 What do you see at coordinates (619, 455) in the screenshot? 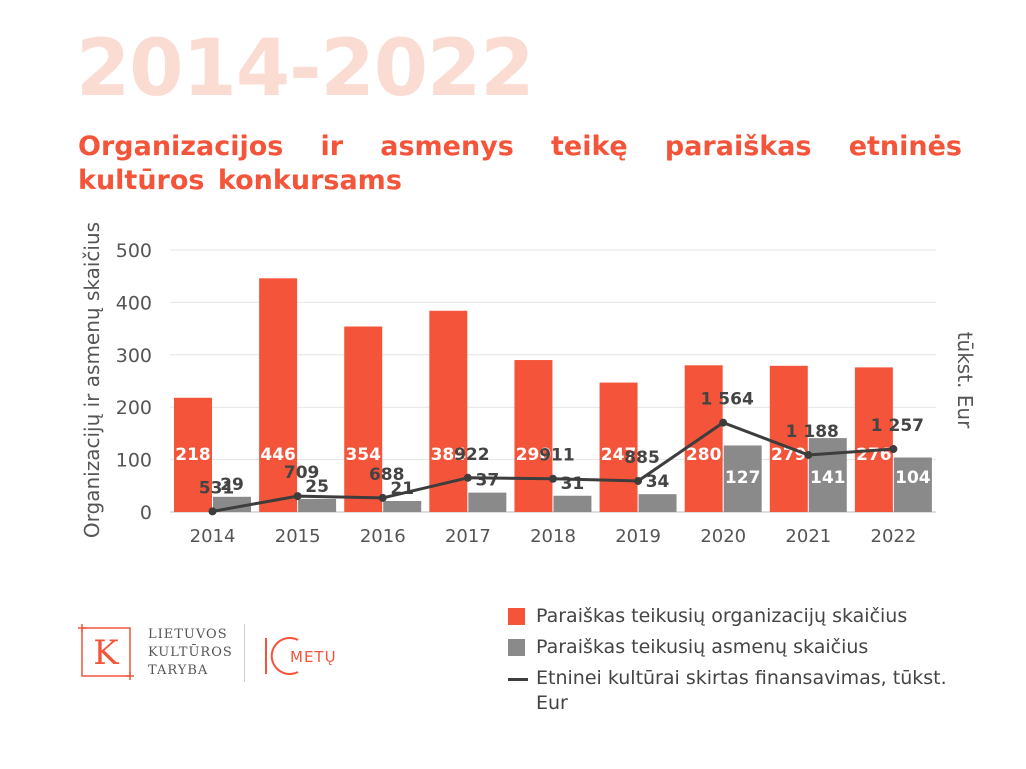
I see `bar-organizations-label: 247` at bounding box center [619, 455].